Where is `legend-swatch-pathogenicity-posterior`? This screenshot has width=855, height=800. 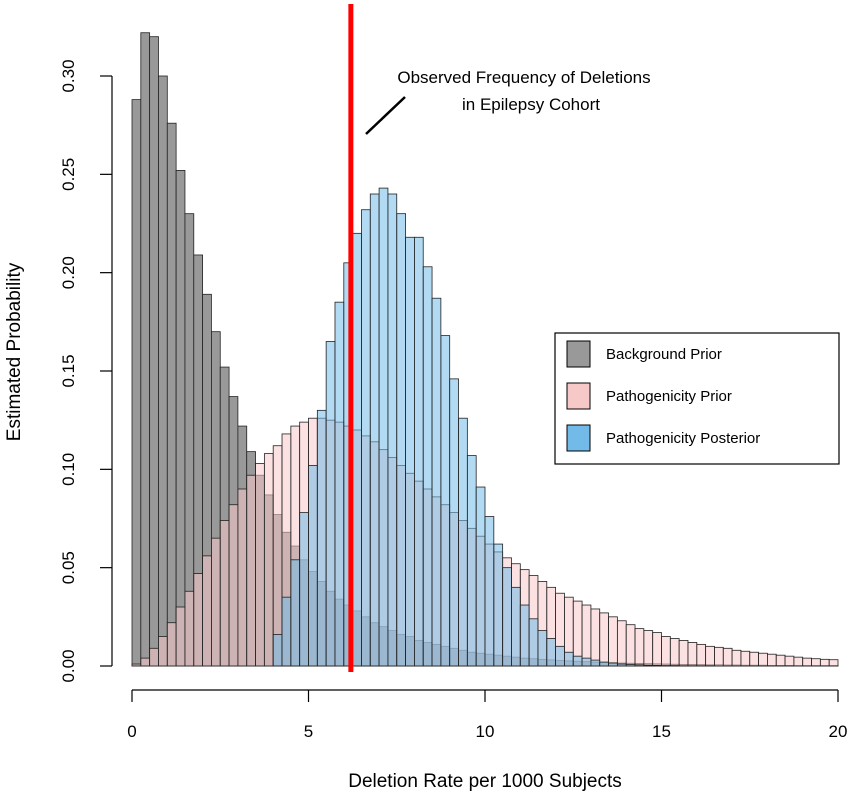 legend-swatch-pathogenicity-posterior is located at coordinates (578, 438).